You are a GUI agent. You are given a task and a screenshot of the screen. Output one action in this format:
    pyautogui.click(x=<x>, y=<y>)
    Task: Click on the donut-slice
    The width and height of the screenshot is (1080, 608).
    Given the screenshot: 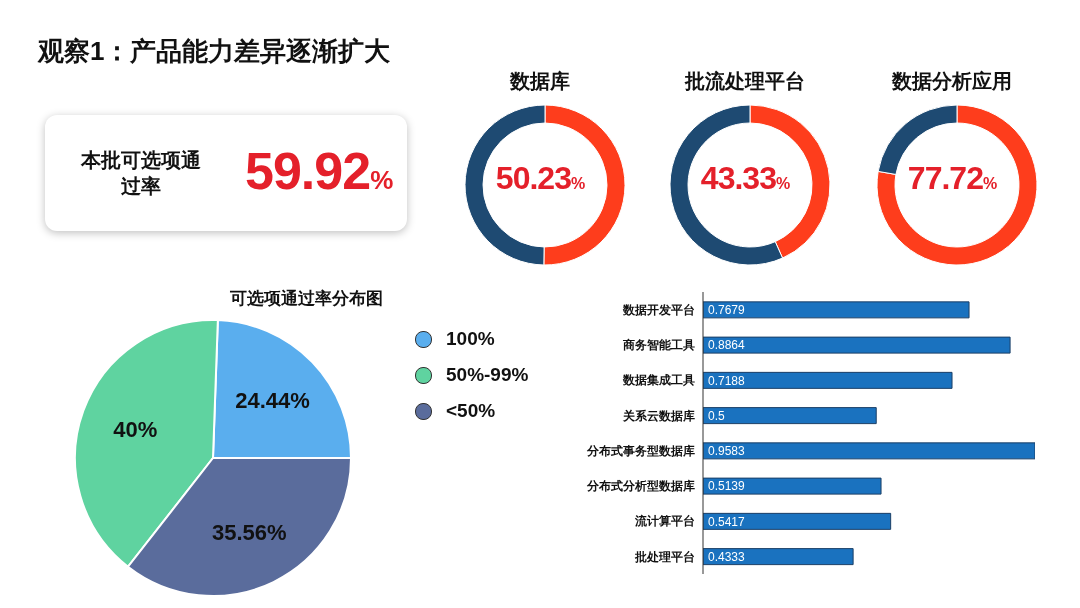 What is the action you would take?
    pyautogui.click(x=957, y=185)
    